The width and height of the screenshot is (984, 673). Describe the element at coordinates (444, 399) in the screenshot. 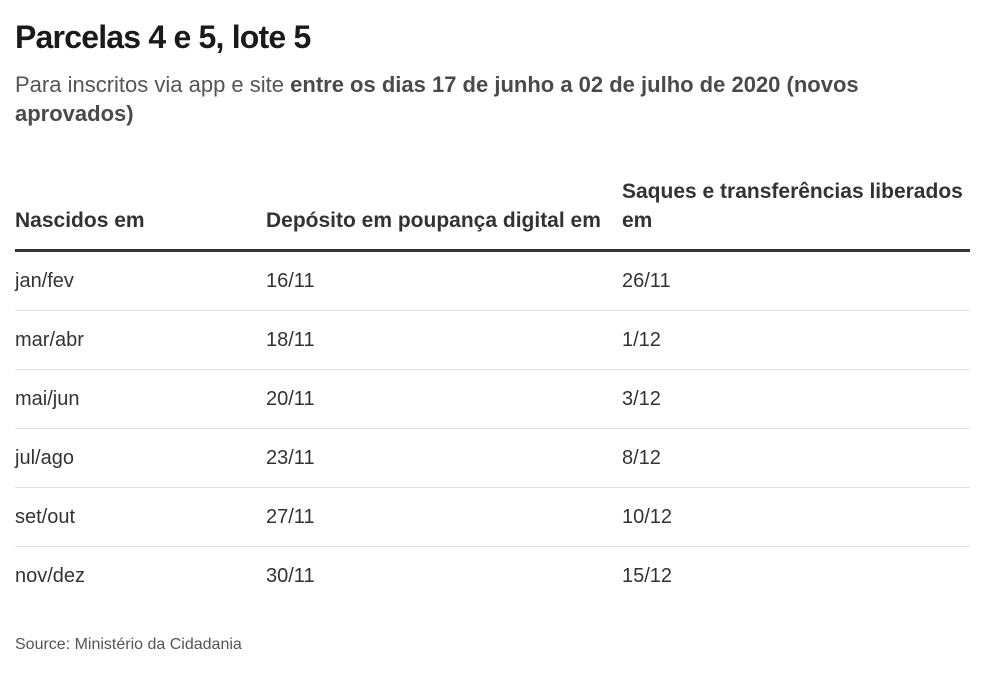

I see `cell-deposit: 20/11` at that location.